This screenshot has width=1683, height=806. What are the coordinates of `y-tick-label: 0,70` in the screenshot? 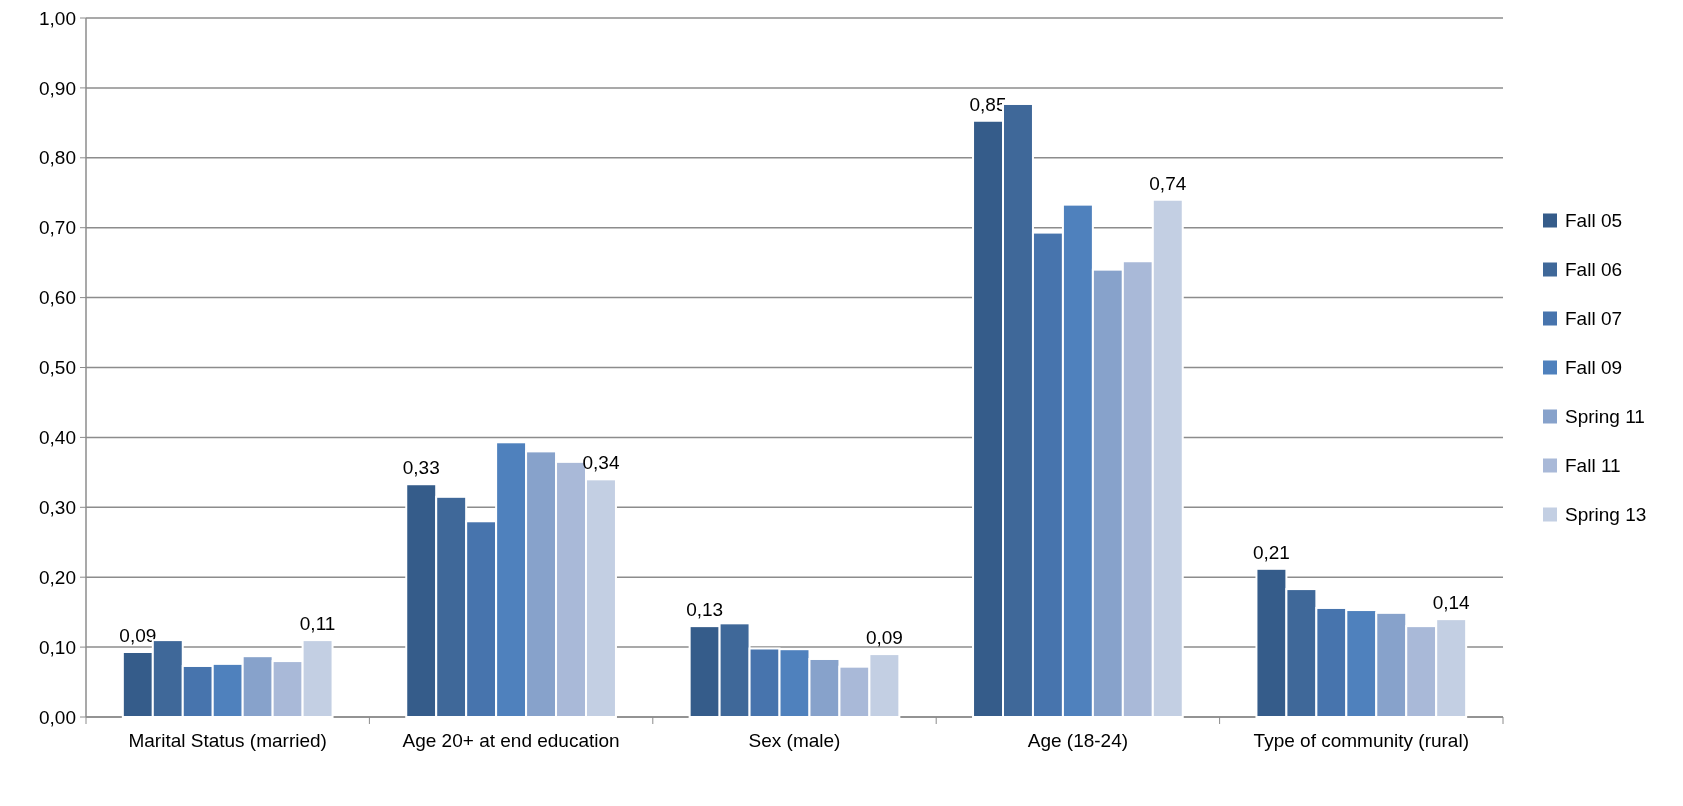 It's located at (57, 228).